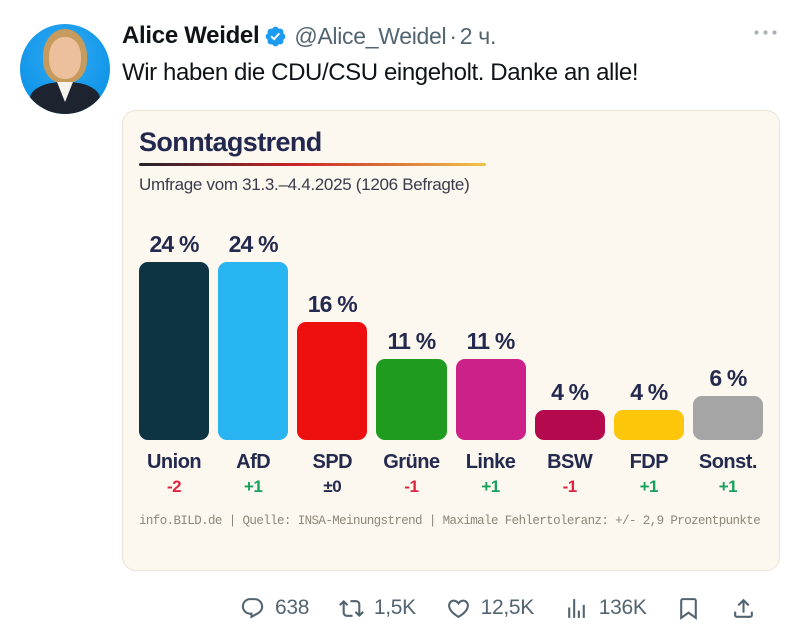  I want to click on share-icon, so click(743, 608).